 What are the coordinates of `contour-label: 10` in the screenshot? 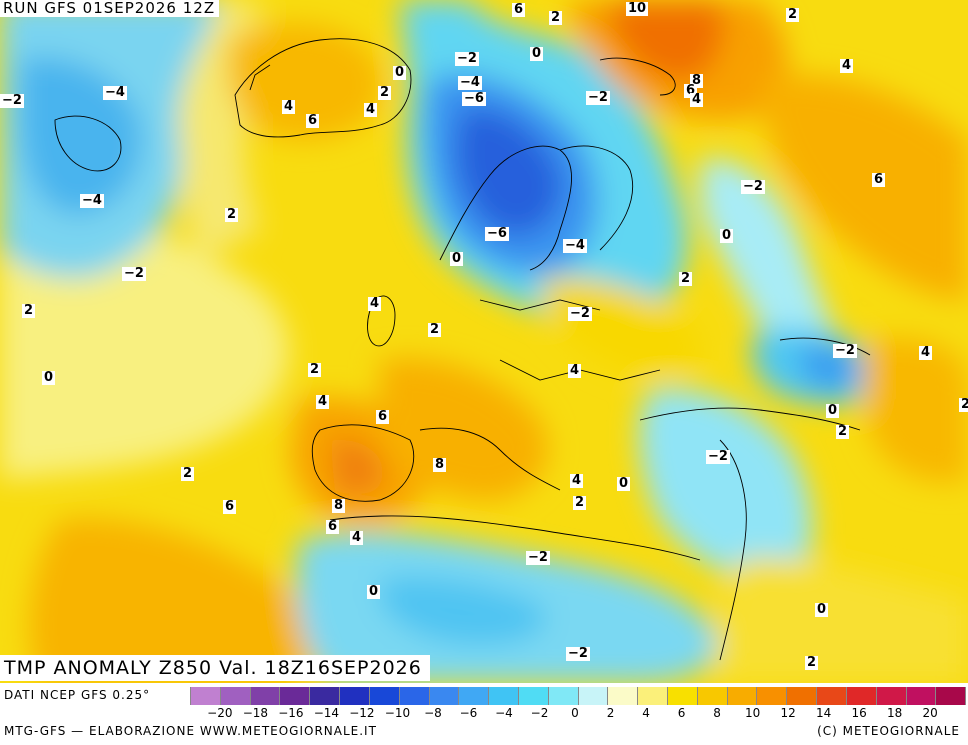 It's located at (637, 8).